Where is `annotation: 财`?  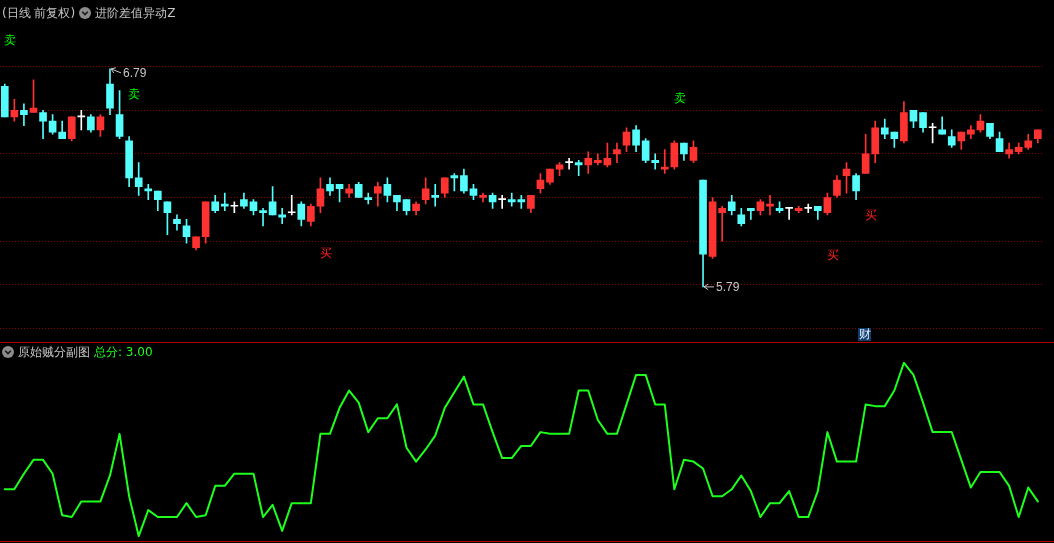 annotation: 财 is located at coordinates (864, 334).